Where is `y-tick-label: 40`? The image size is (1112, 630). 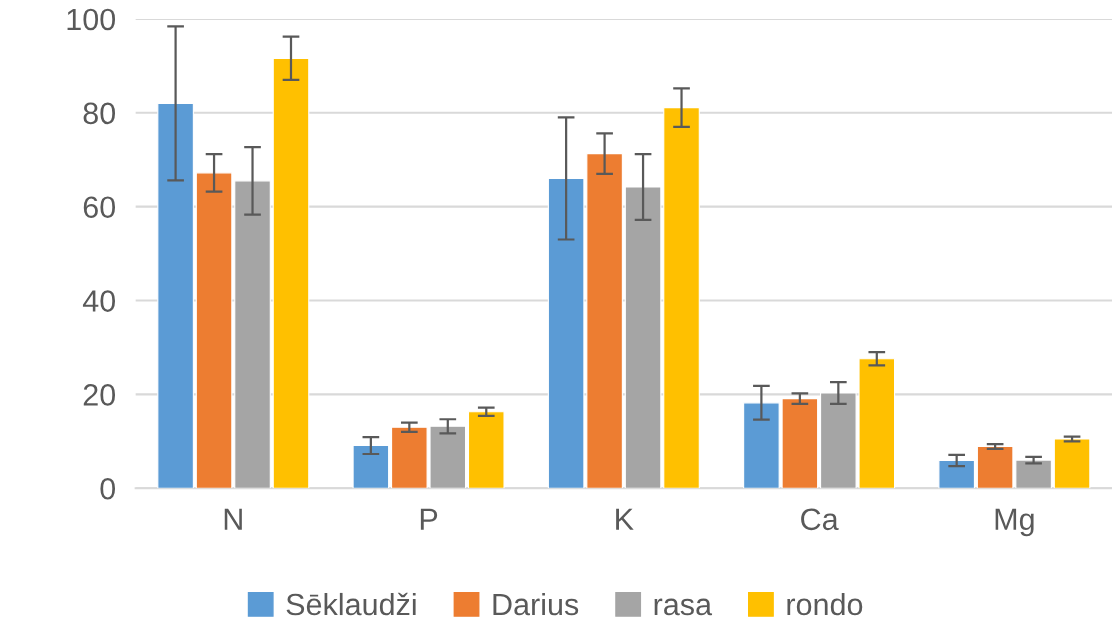 y-tick-label: 40 is located at coordinates (99, 301).